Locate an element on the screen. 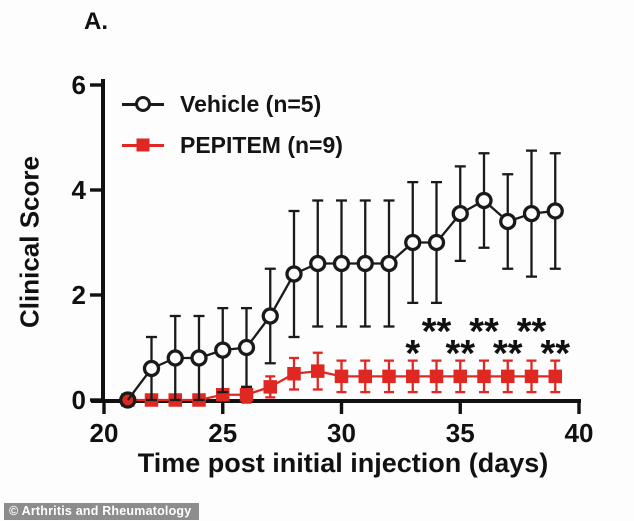 This screenshot has width=634, height=521. y-tick-label: 6 is located at coordinates (79, 85).